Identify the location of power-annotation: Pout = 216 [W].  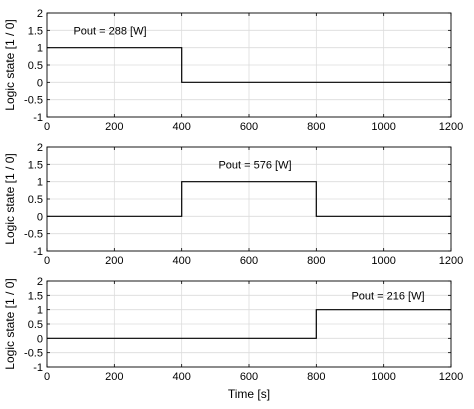
(387, 296).